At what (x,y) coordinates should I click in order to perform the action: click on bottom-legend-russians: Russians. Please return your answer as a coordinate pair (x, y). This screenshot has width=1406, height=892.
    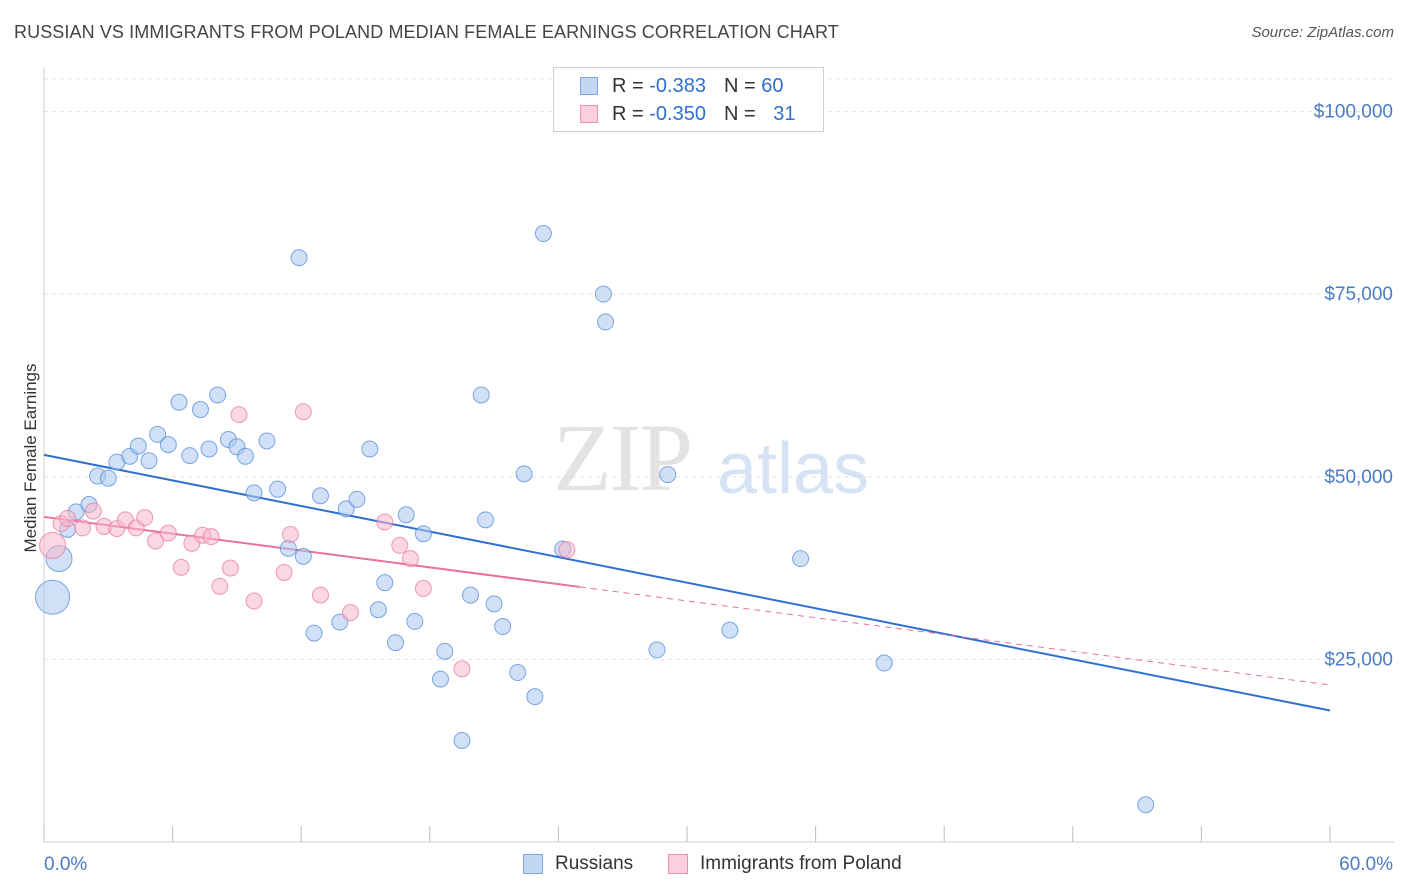
    Looking at the image, I should click on (578, 864).